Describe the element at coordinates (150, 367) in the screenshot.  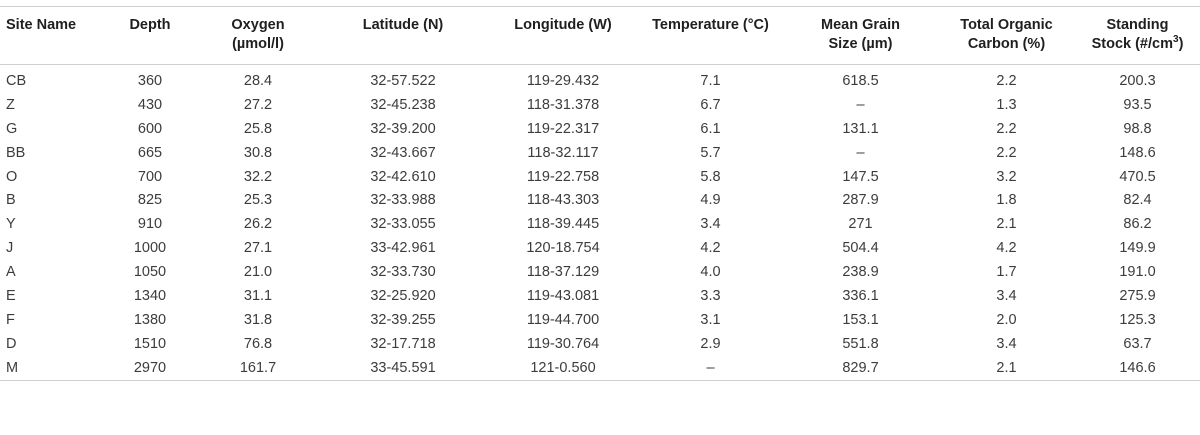
I see `cell-depth: 2970` at that location.